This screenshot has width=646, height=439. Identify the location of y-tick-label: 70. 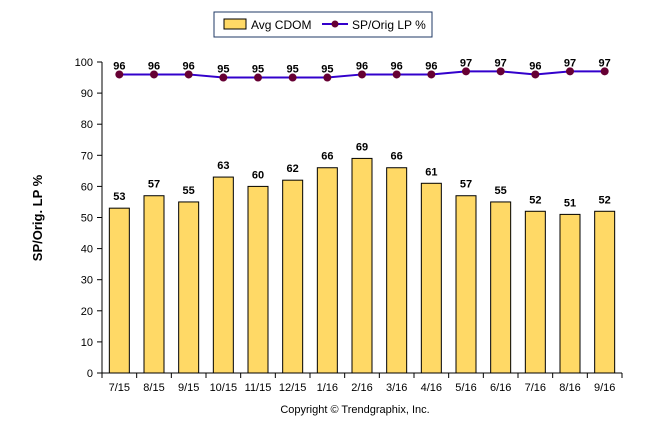
(87, 156).